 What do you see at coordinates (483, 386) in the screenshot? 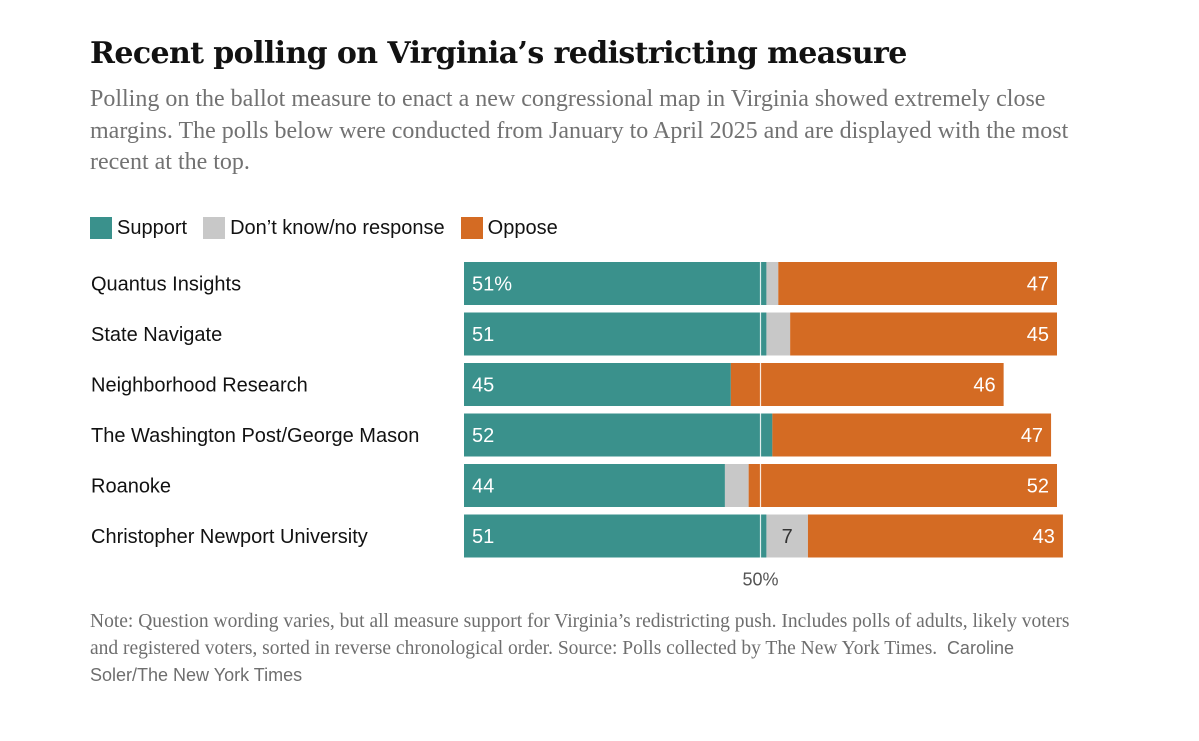
I see `data-label-support: 45` at bounding box center [483, 386].